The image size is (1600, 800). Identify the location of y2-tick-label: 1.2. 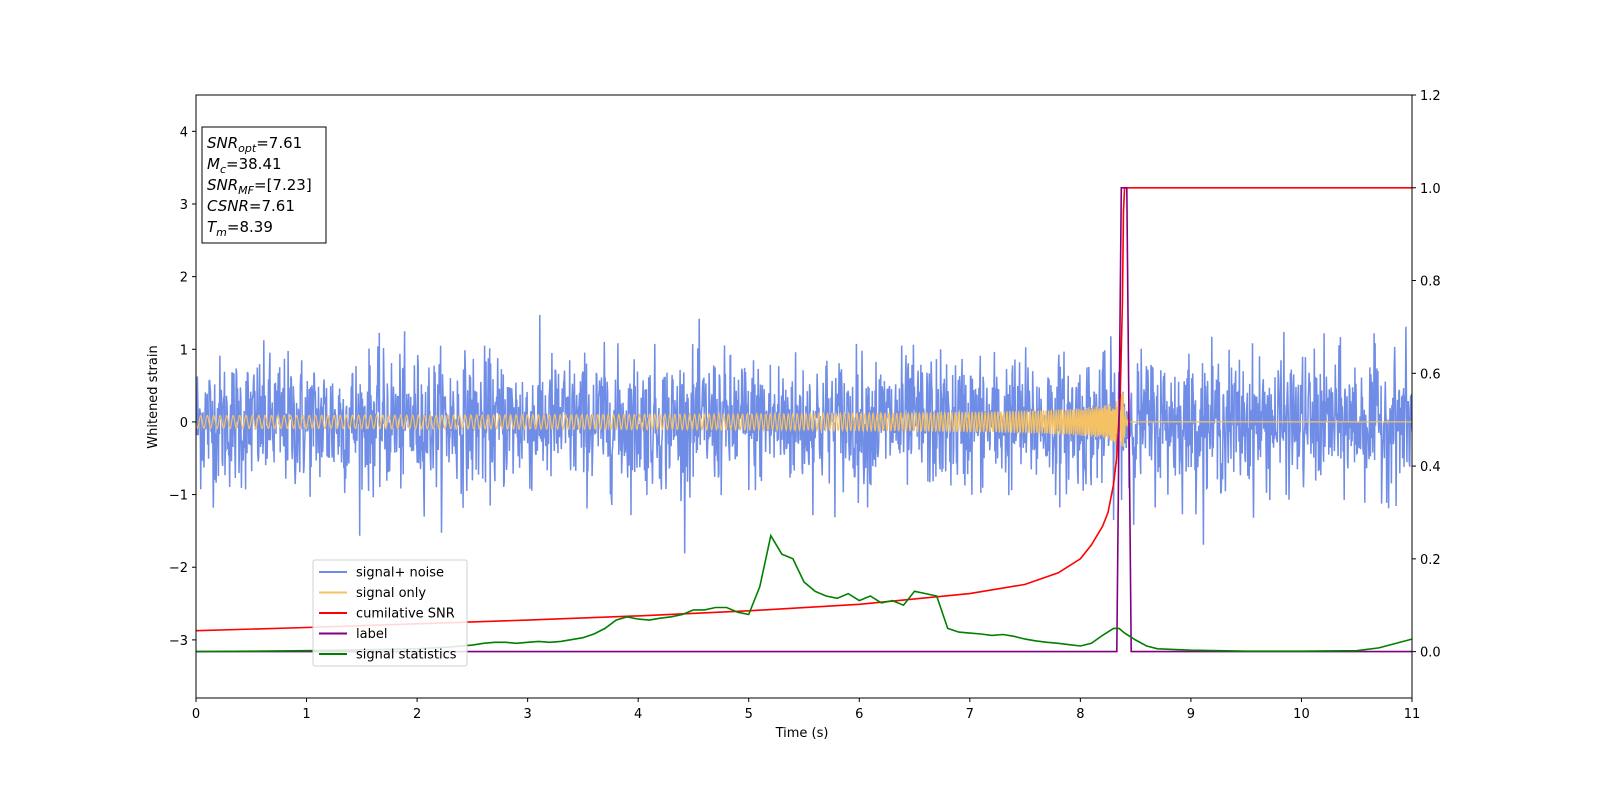
(1430, 96).